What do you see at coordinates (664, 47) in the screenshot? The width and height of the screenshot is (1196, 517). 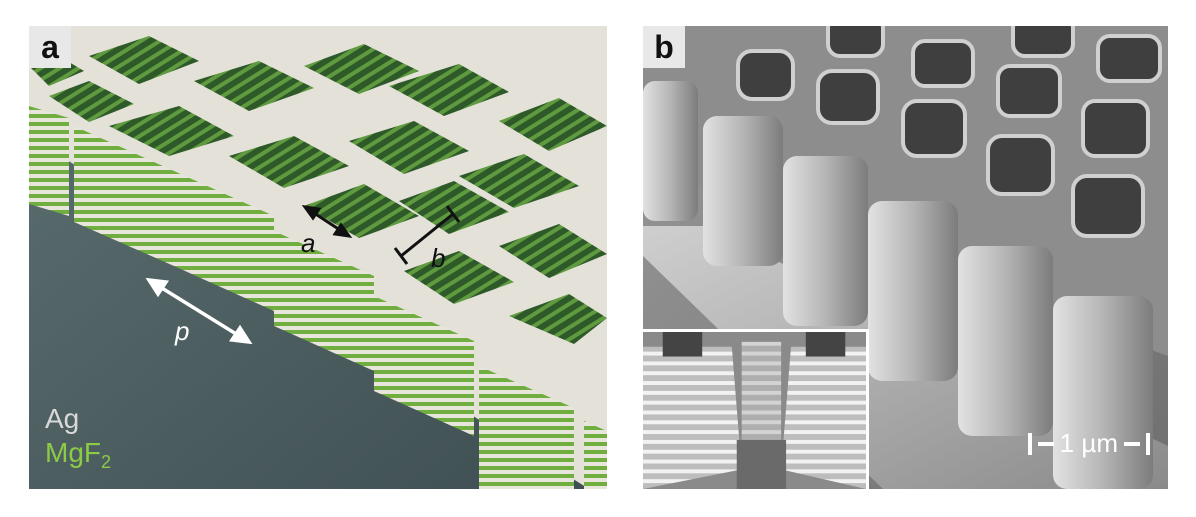 I see `panel-letter-b: b` at bounding box center [664, 47].